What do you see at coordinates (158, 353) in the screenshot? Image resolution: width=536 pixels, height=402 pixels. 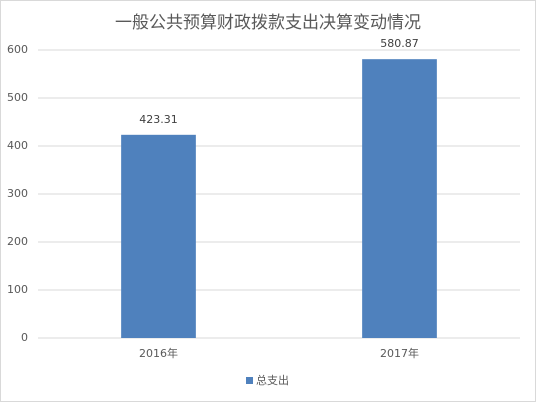 I see `x-tick-label: 2016年` at bounding box center [158, 353].